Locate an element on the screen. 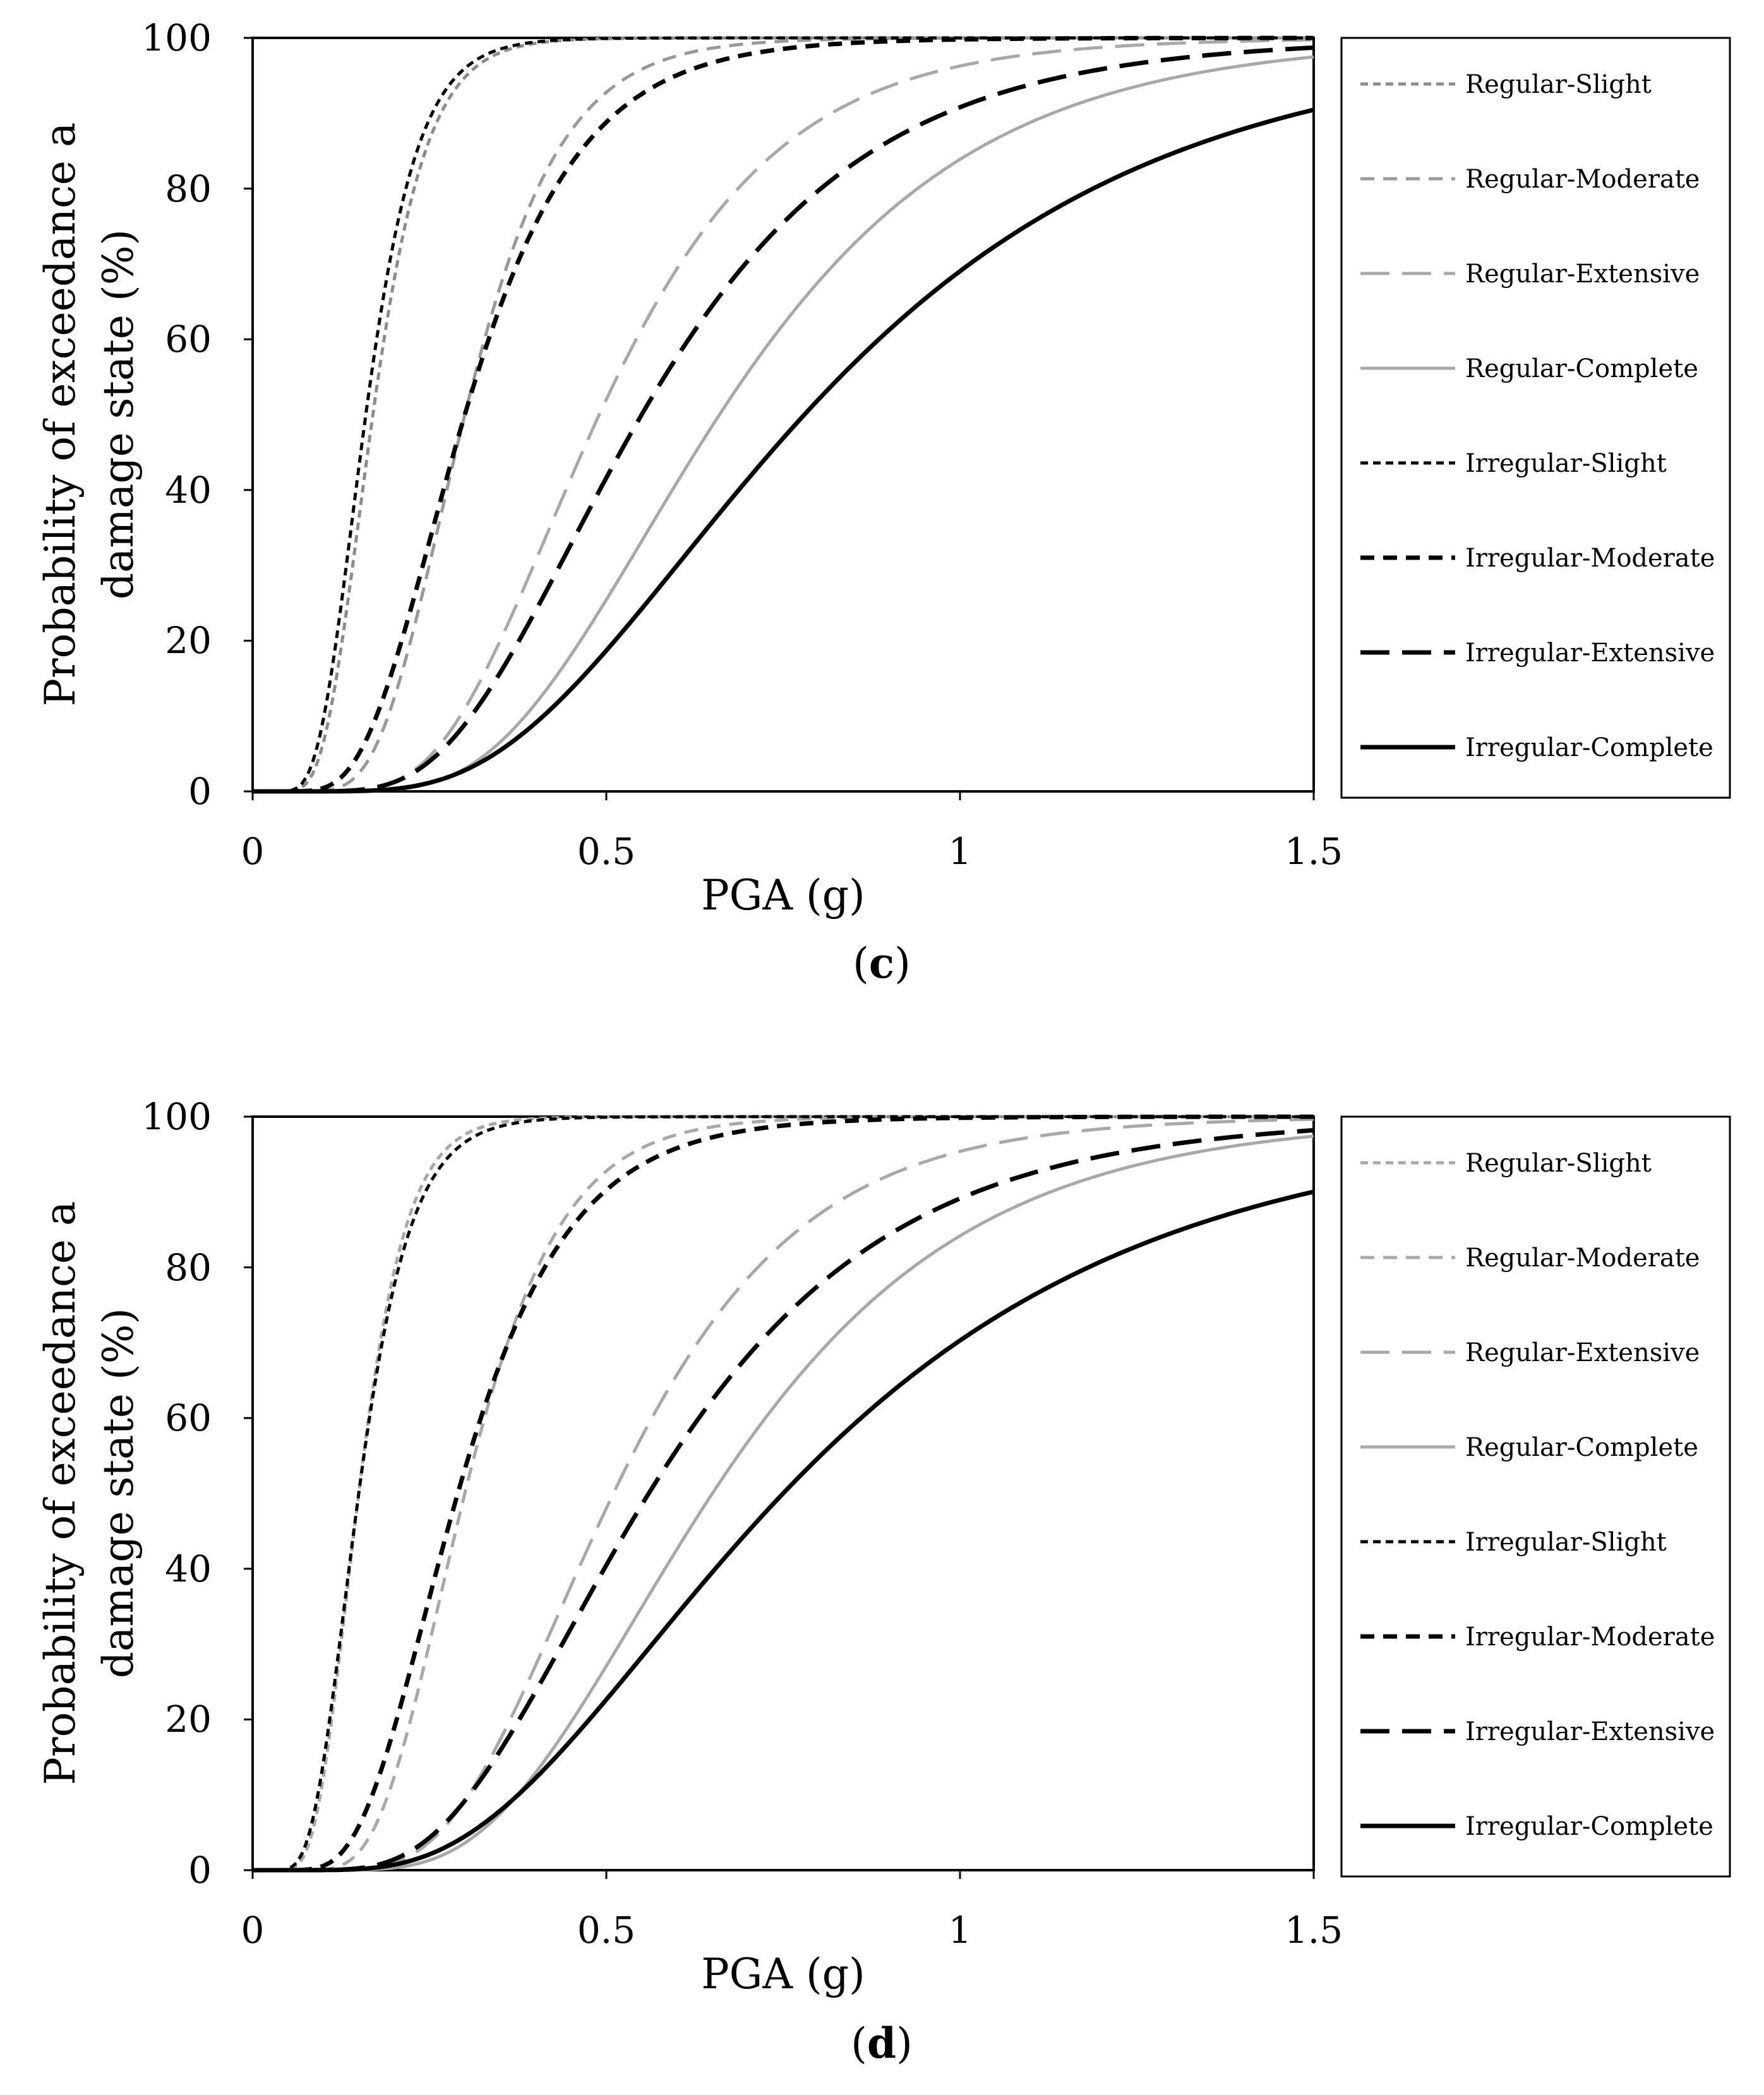  y-tick-label-c-0: 0 is located at coordinates (200, 791).